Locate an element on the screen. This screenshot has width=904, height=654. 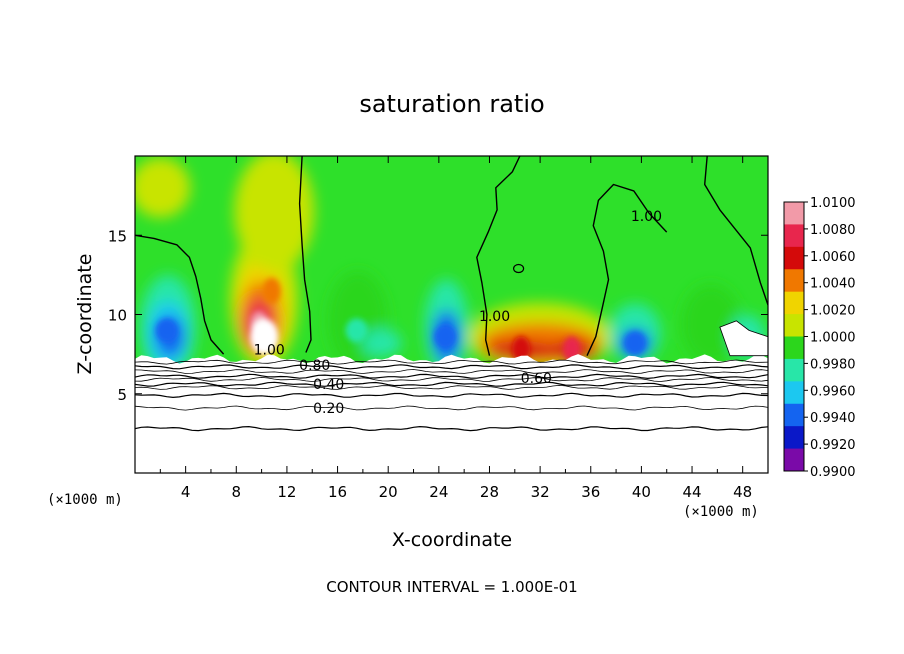
x-tick-label: 24 is located at coordinates (438, 492).